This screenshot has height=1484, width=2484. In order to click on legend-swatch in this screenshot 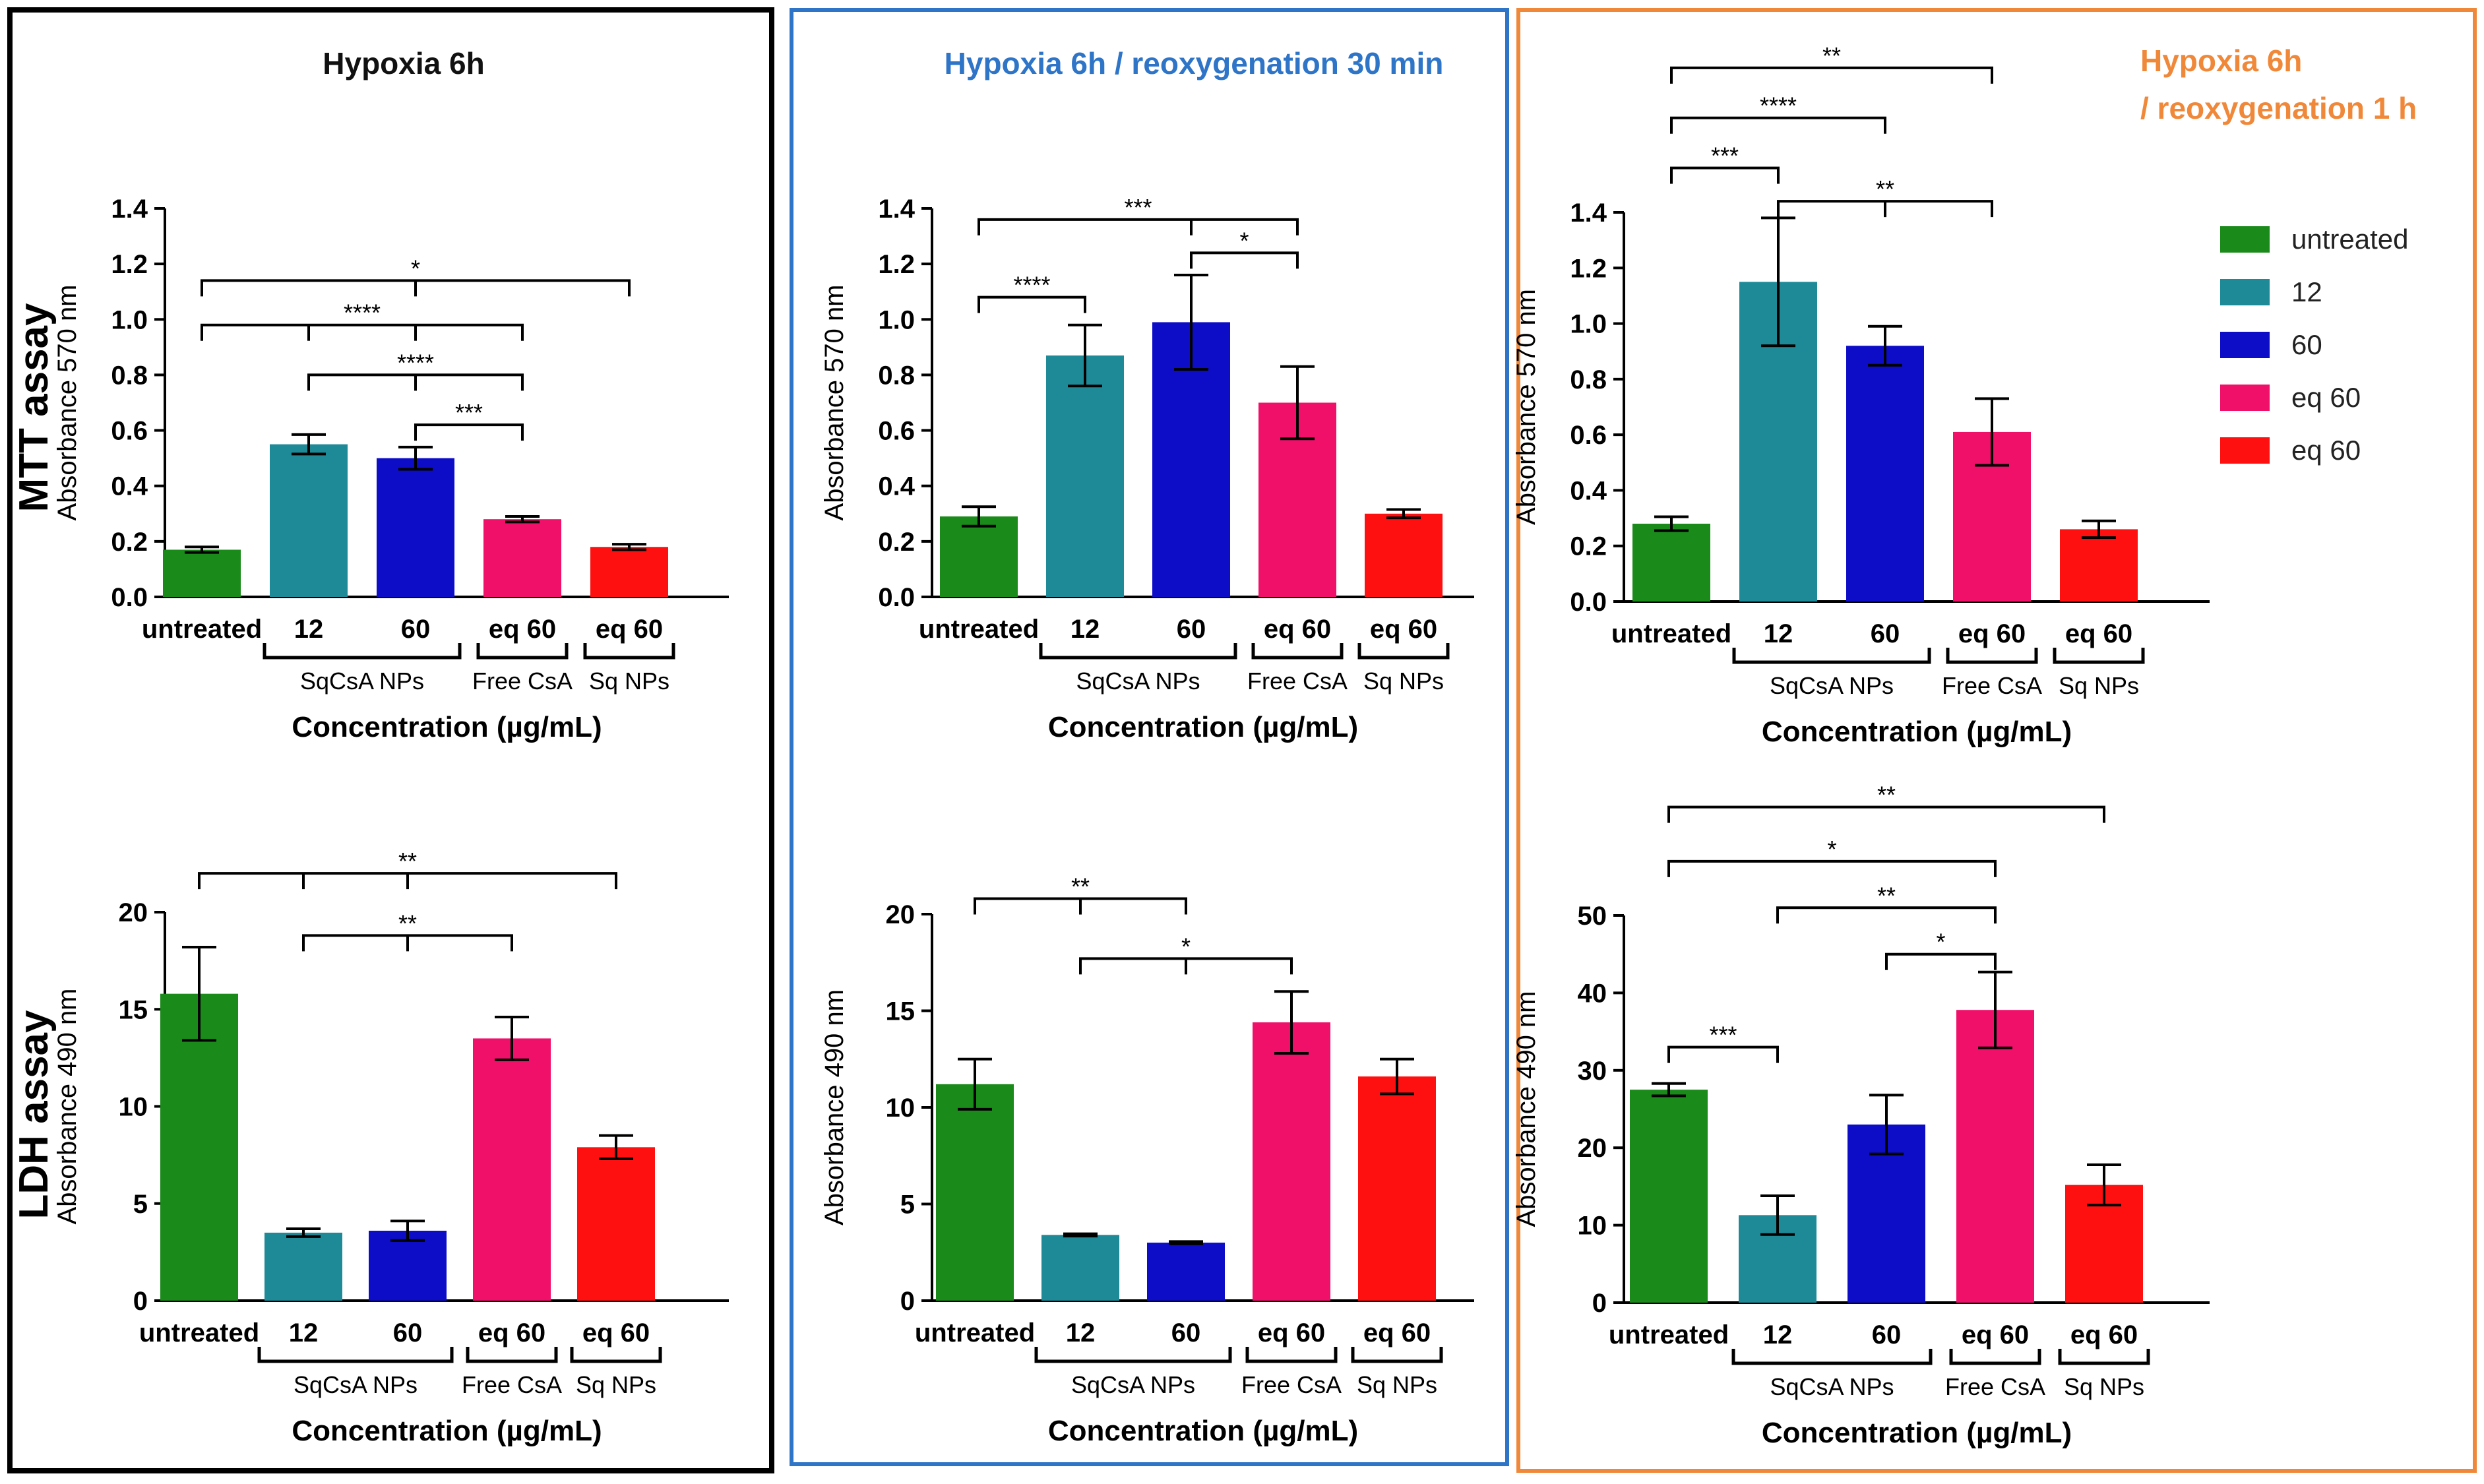, I will do `click(2245, 398)`.